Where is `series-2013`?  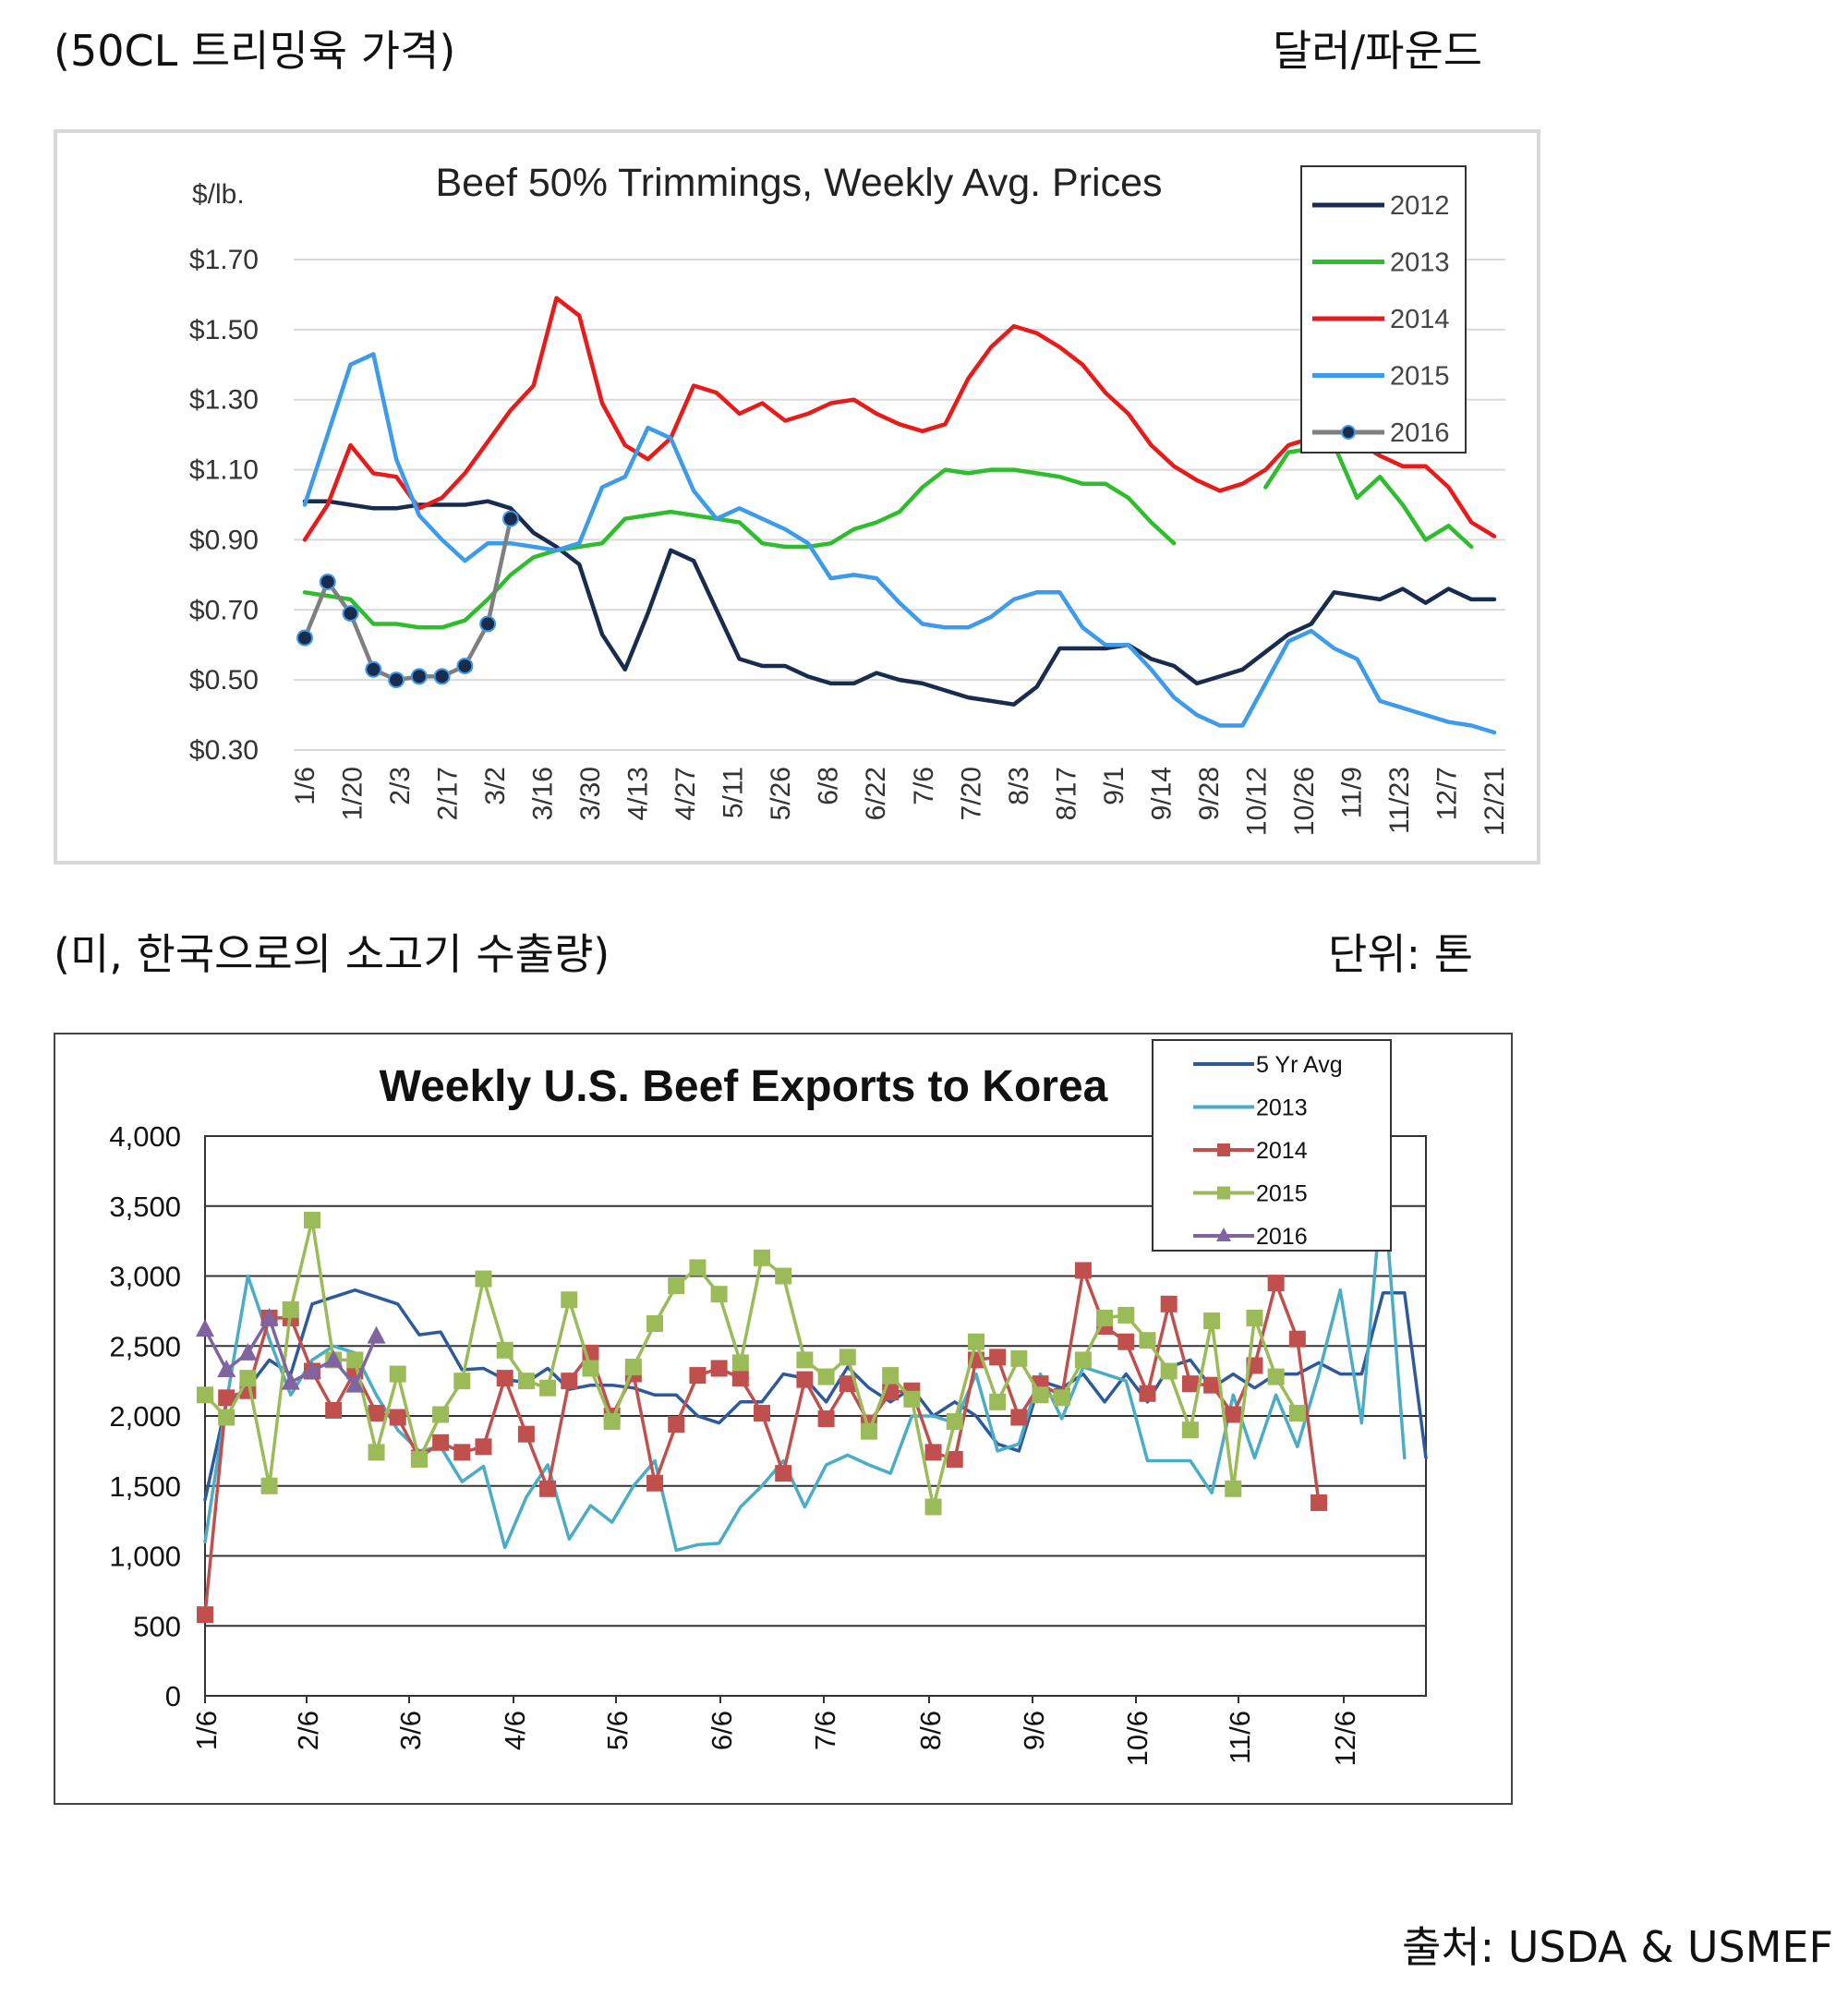
series-2013 is located at coordinates (805, 1364).